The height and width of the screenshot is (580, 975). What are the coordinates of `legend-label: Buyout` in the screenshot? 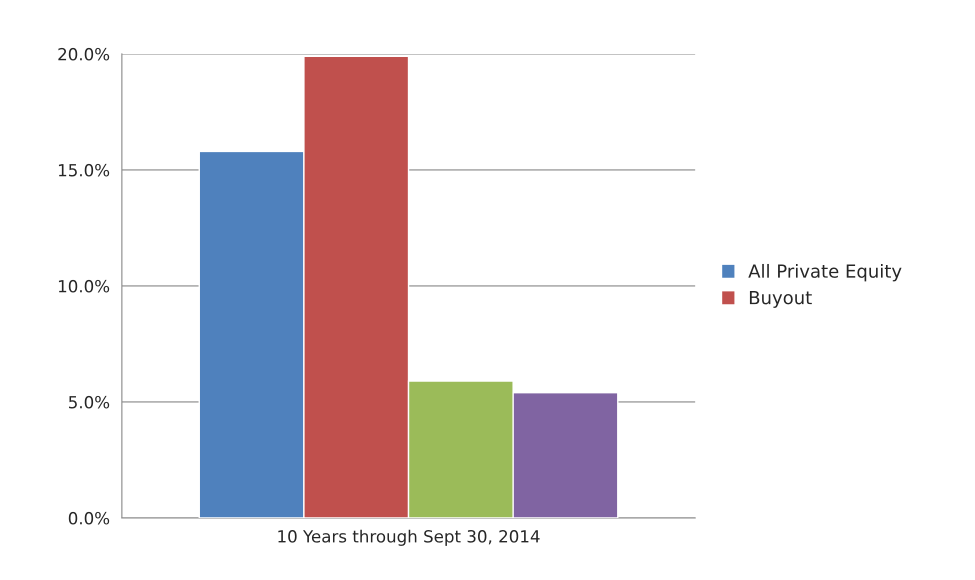 It's located at (781, 299).